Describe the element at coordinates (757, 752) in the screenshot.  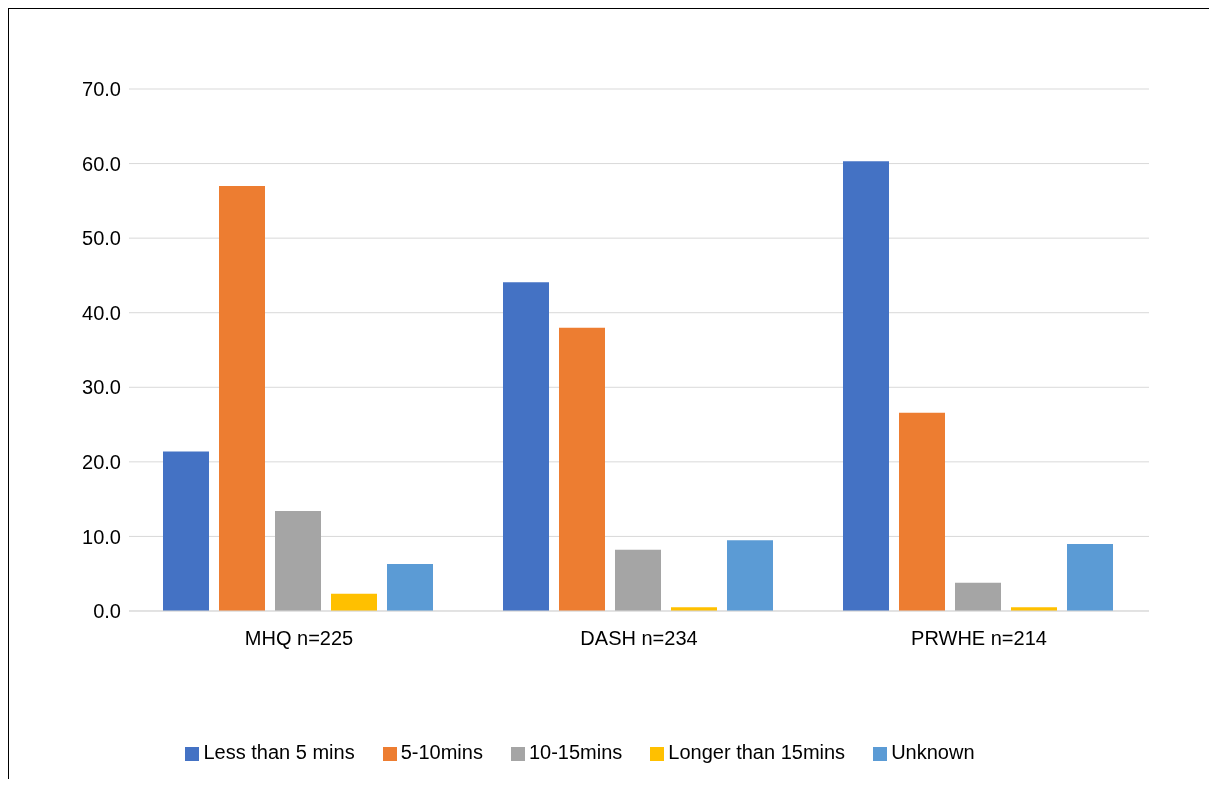
I see `legend-label: Longer than 15mins` at that location.